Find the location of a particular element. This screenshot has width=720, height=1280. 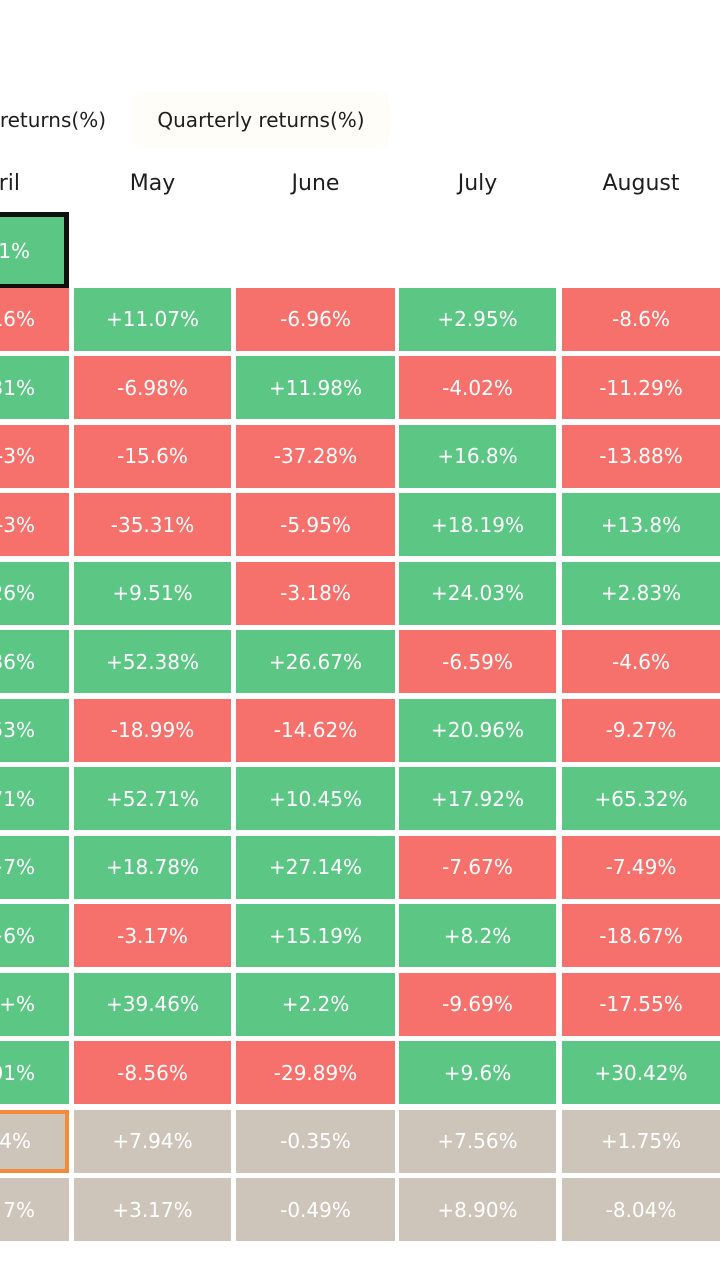

return-cell: +52.71% is located at coordinates (152, 798).